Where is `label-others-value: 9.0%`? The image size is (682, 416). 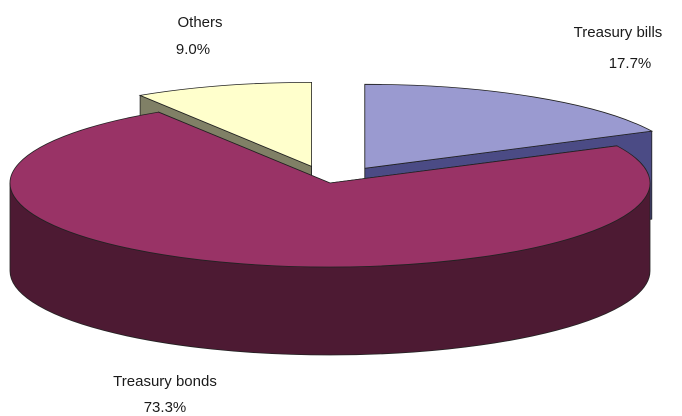
label-others-value: 9.0% is located at coordinates (193, 49).